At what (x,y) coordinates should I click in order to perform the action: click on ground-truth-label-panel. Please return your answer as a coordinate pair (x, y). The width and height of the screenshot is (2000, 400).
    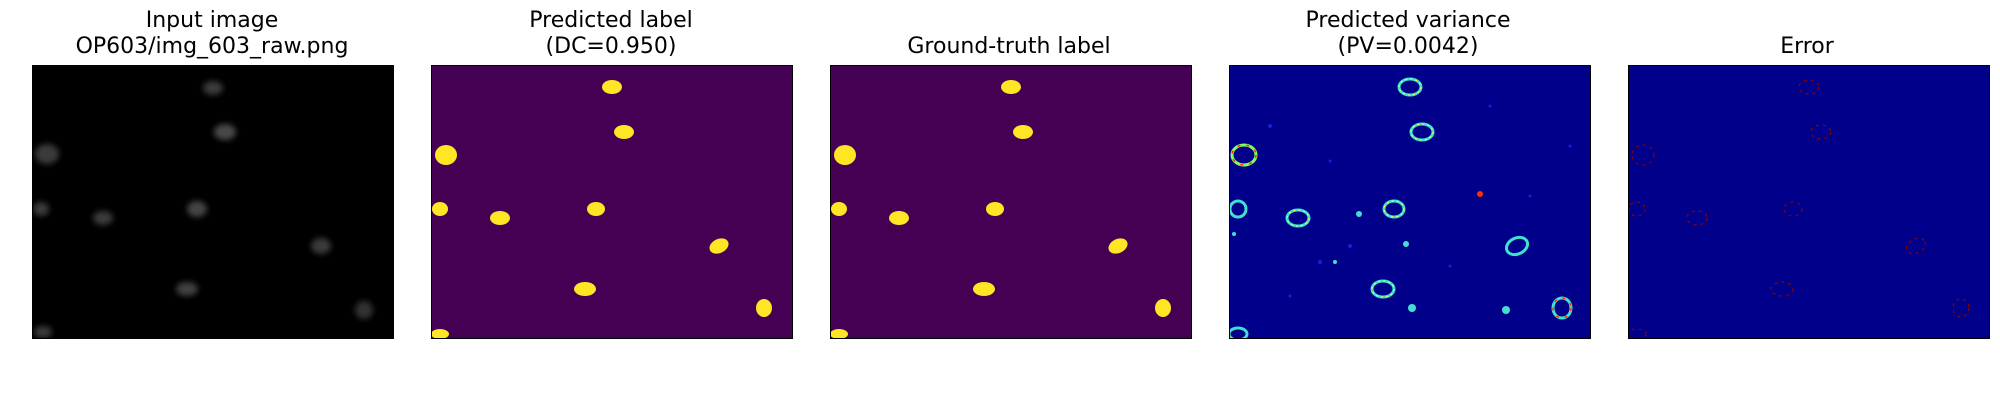
    Looking at the image, I should click on (1011, 202).